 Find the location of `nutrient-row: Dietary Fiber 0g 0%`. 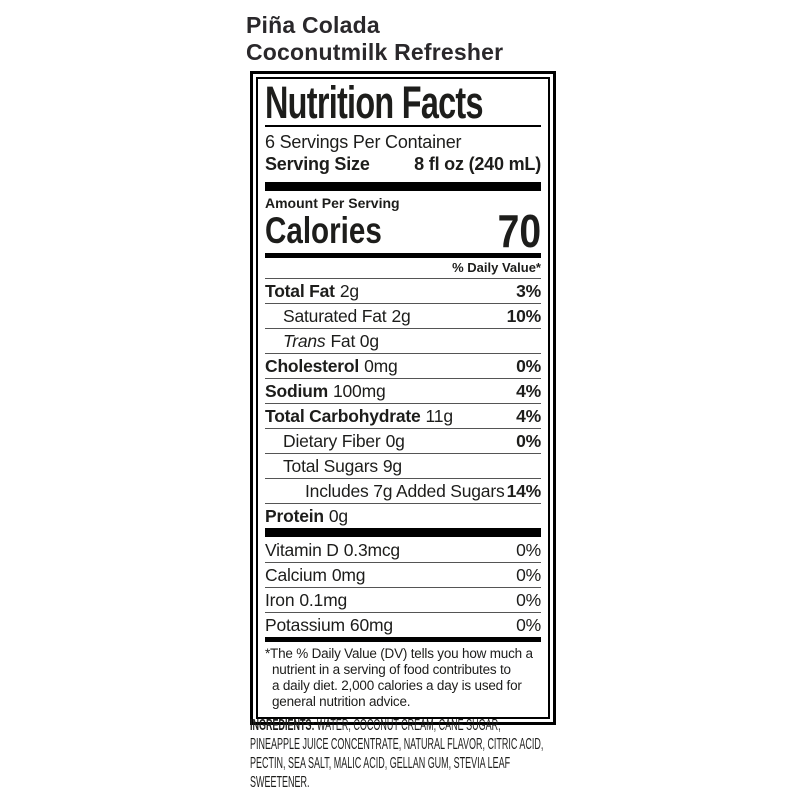

nutrient-row: Dietary Fiber 0g 0% is located at coordinates (403, 440).